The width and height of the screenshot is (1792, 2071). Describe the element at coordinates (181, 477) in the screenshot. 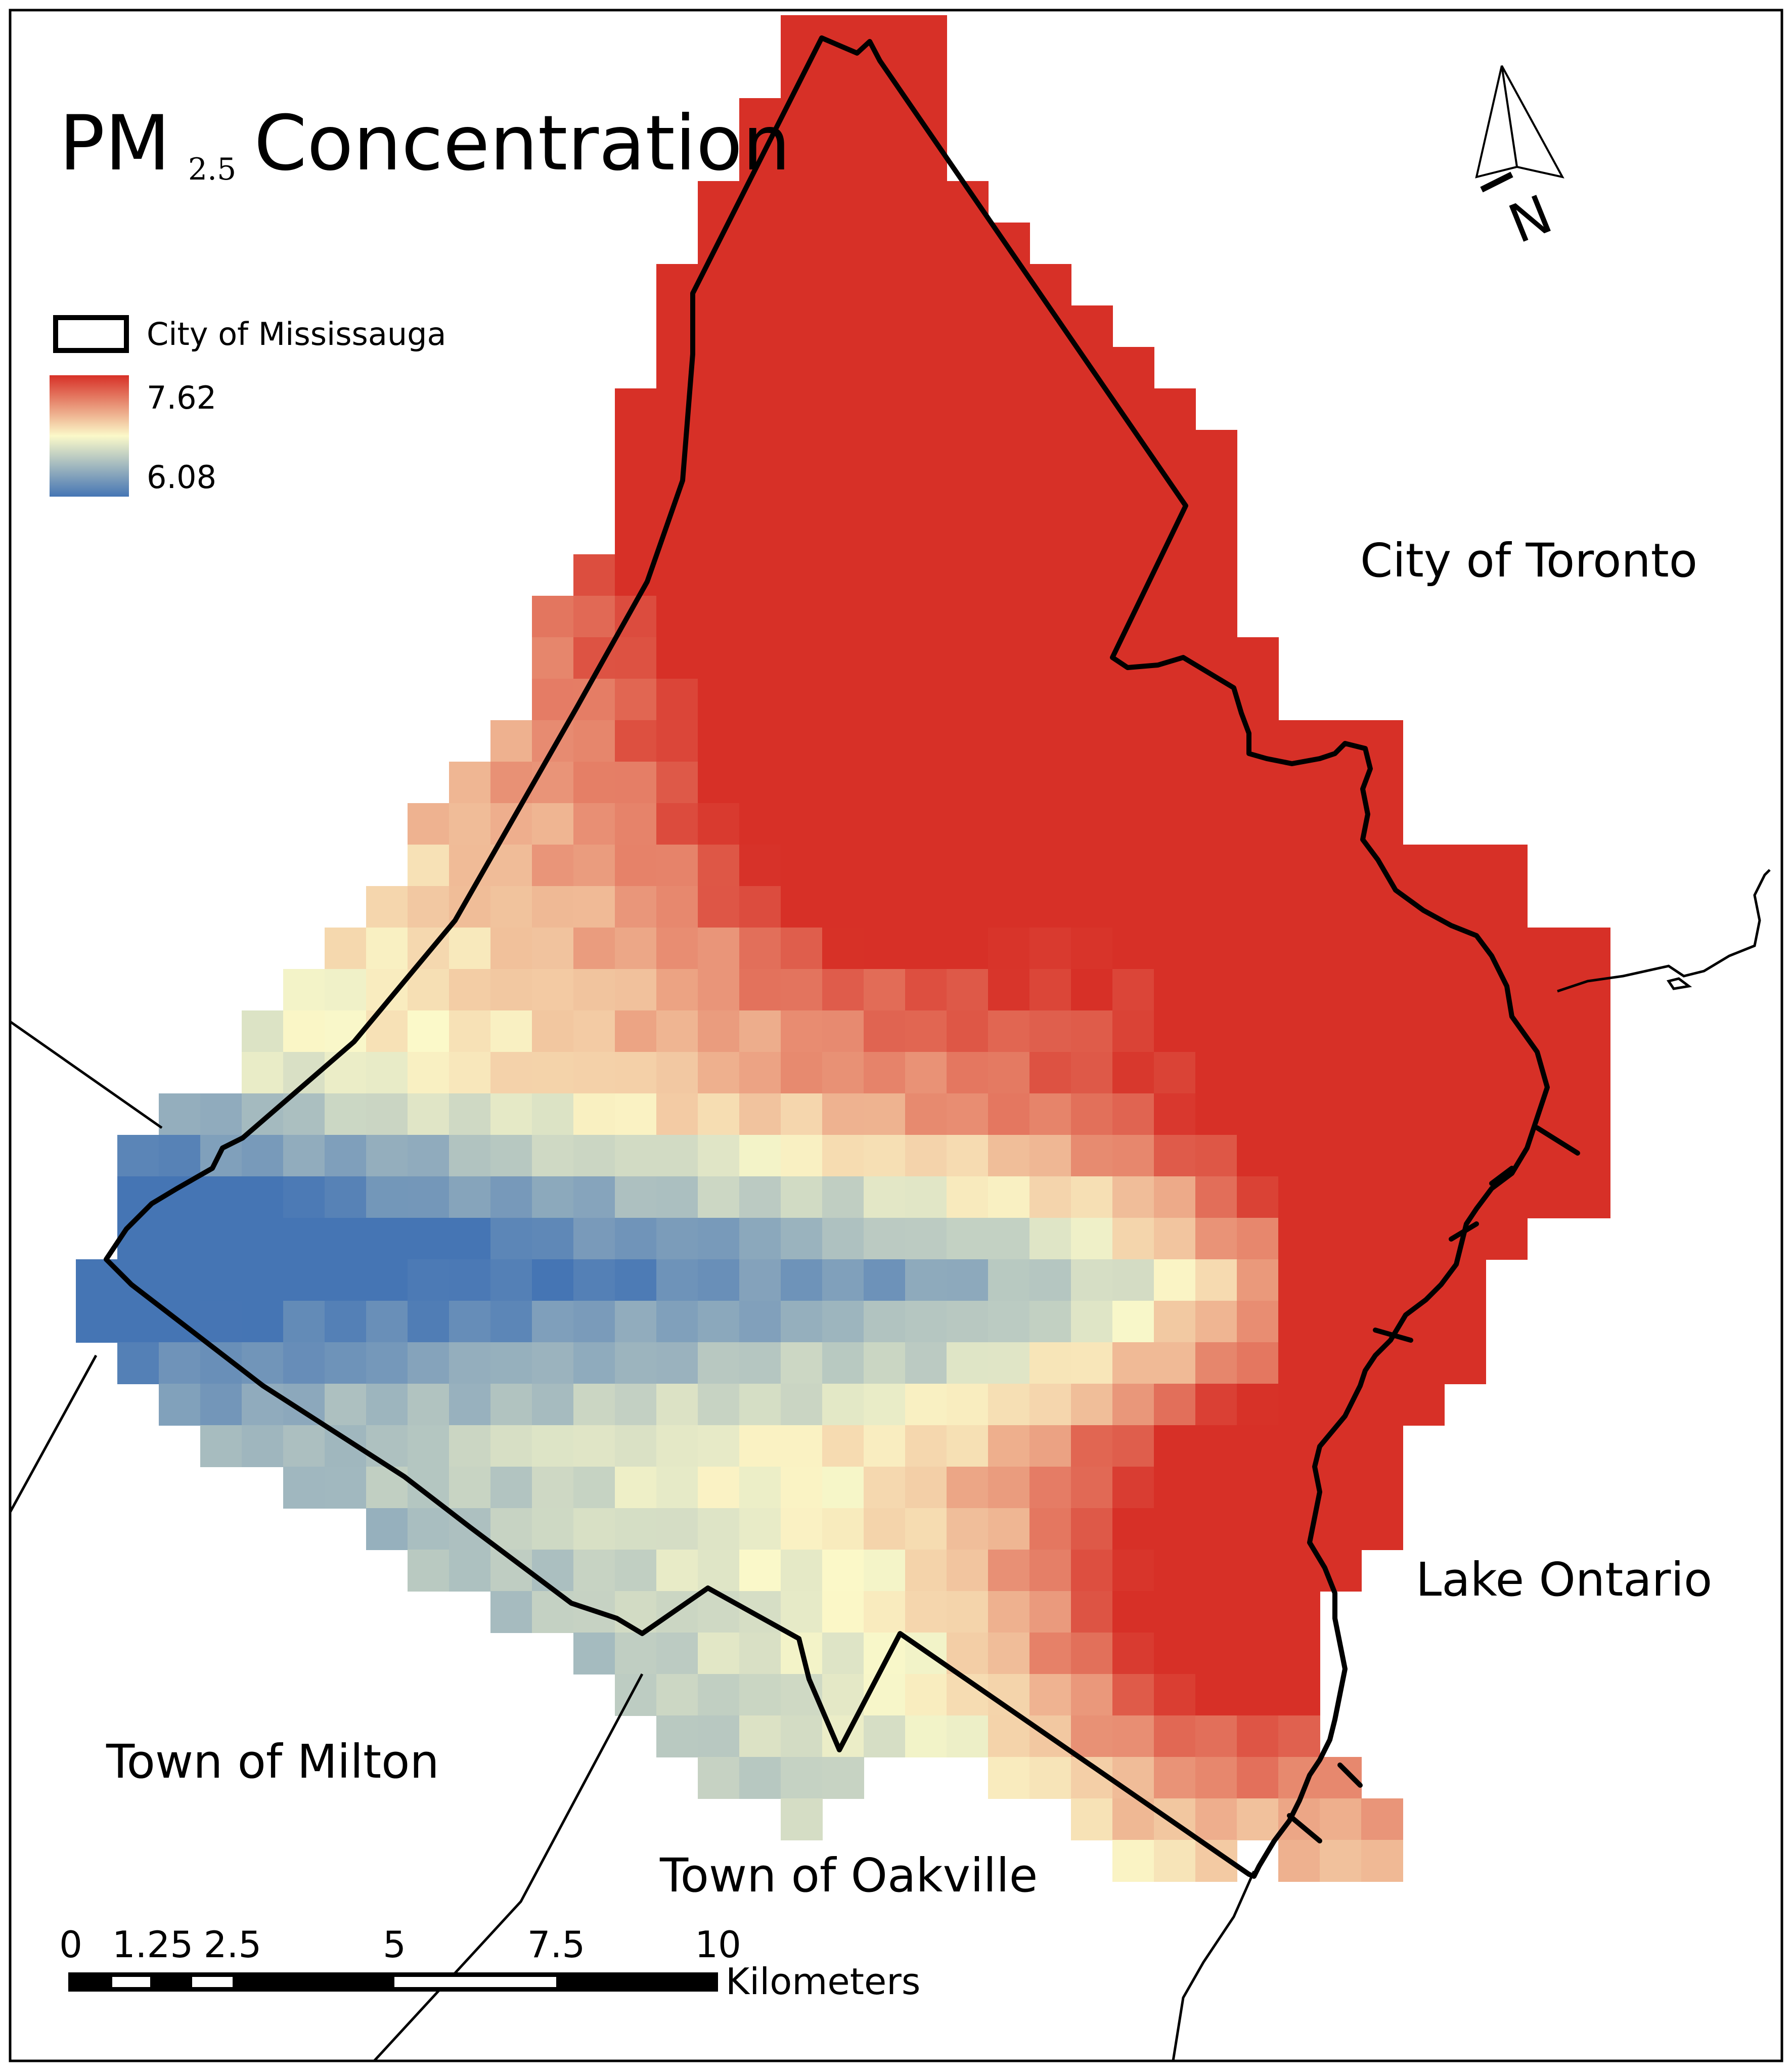

I see `legend-low-label: 6.08` at that location.